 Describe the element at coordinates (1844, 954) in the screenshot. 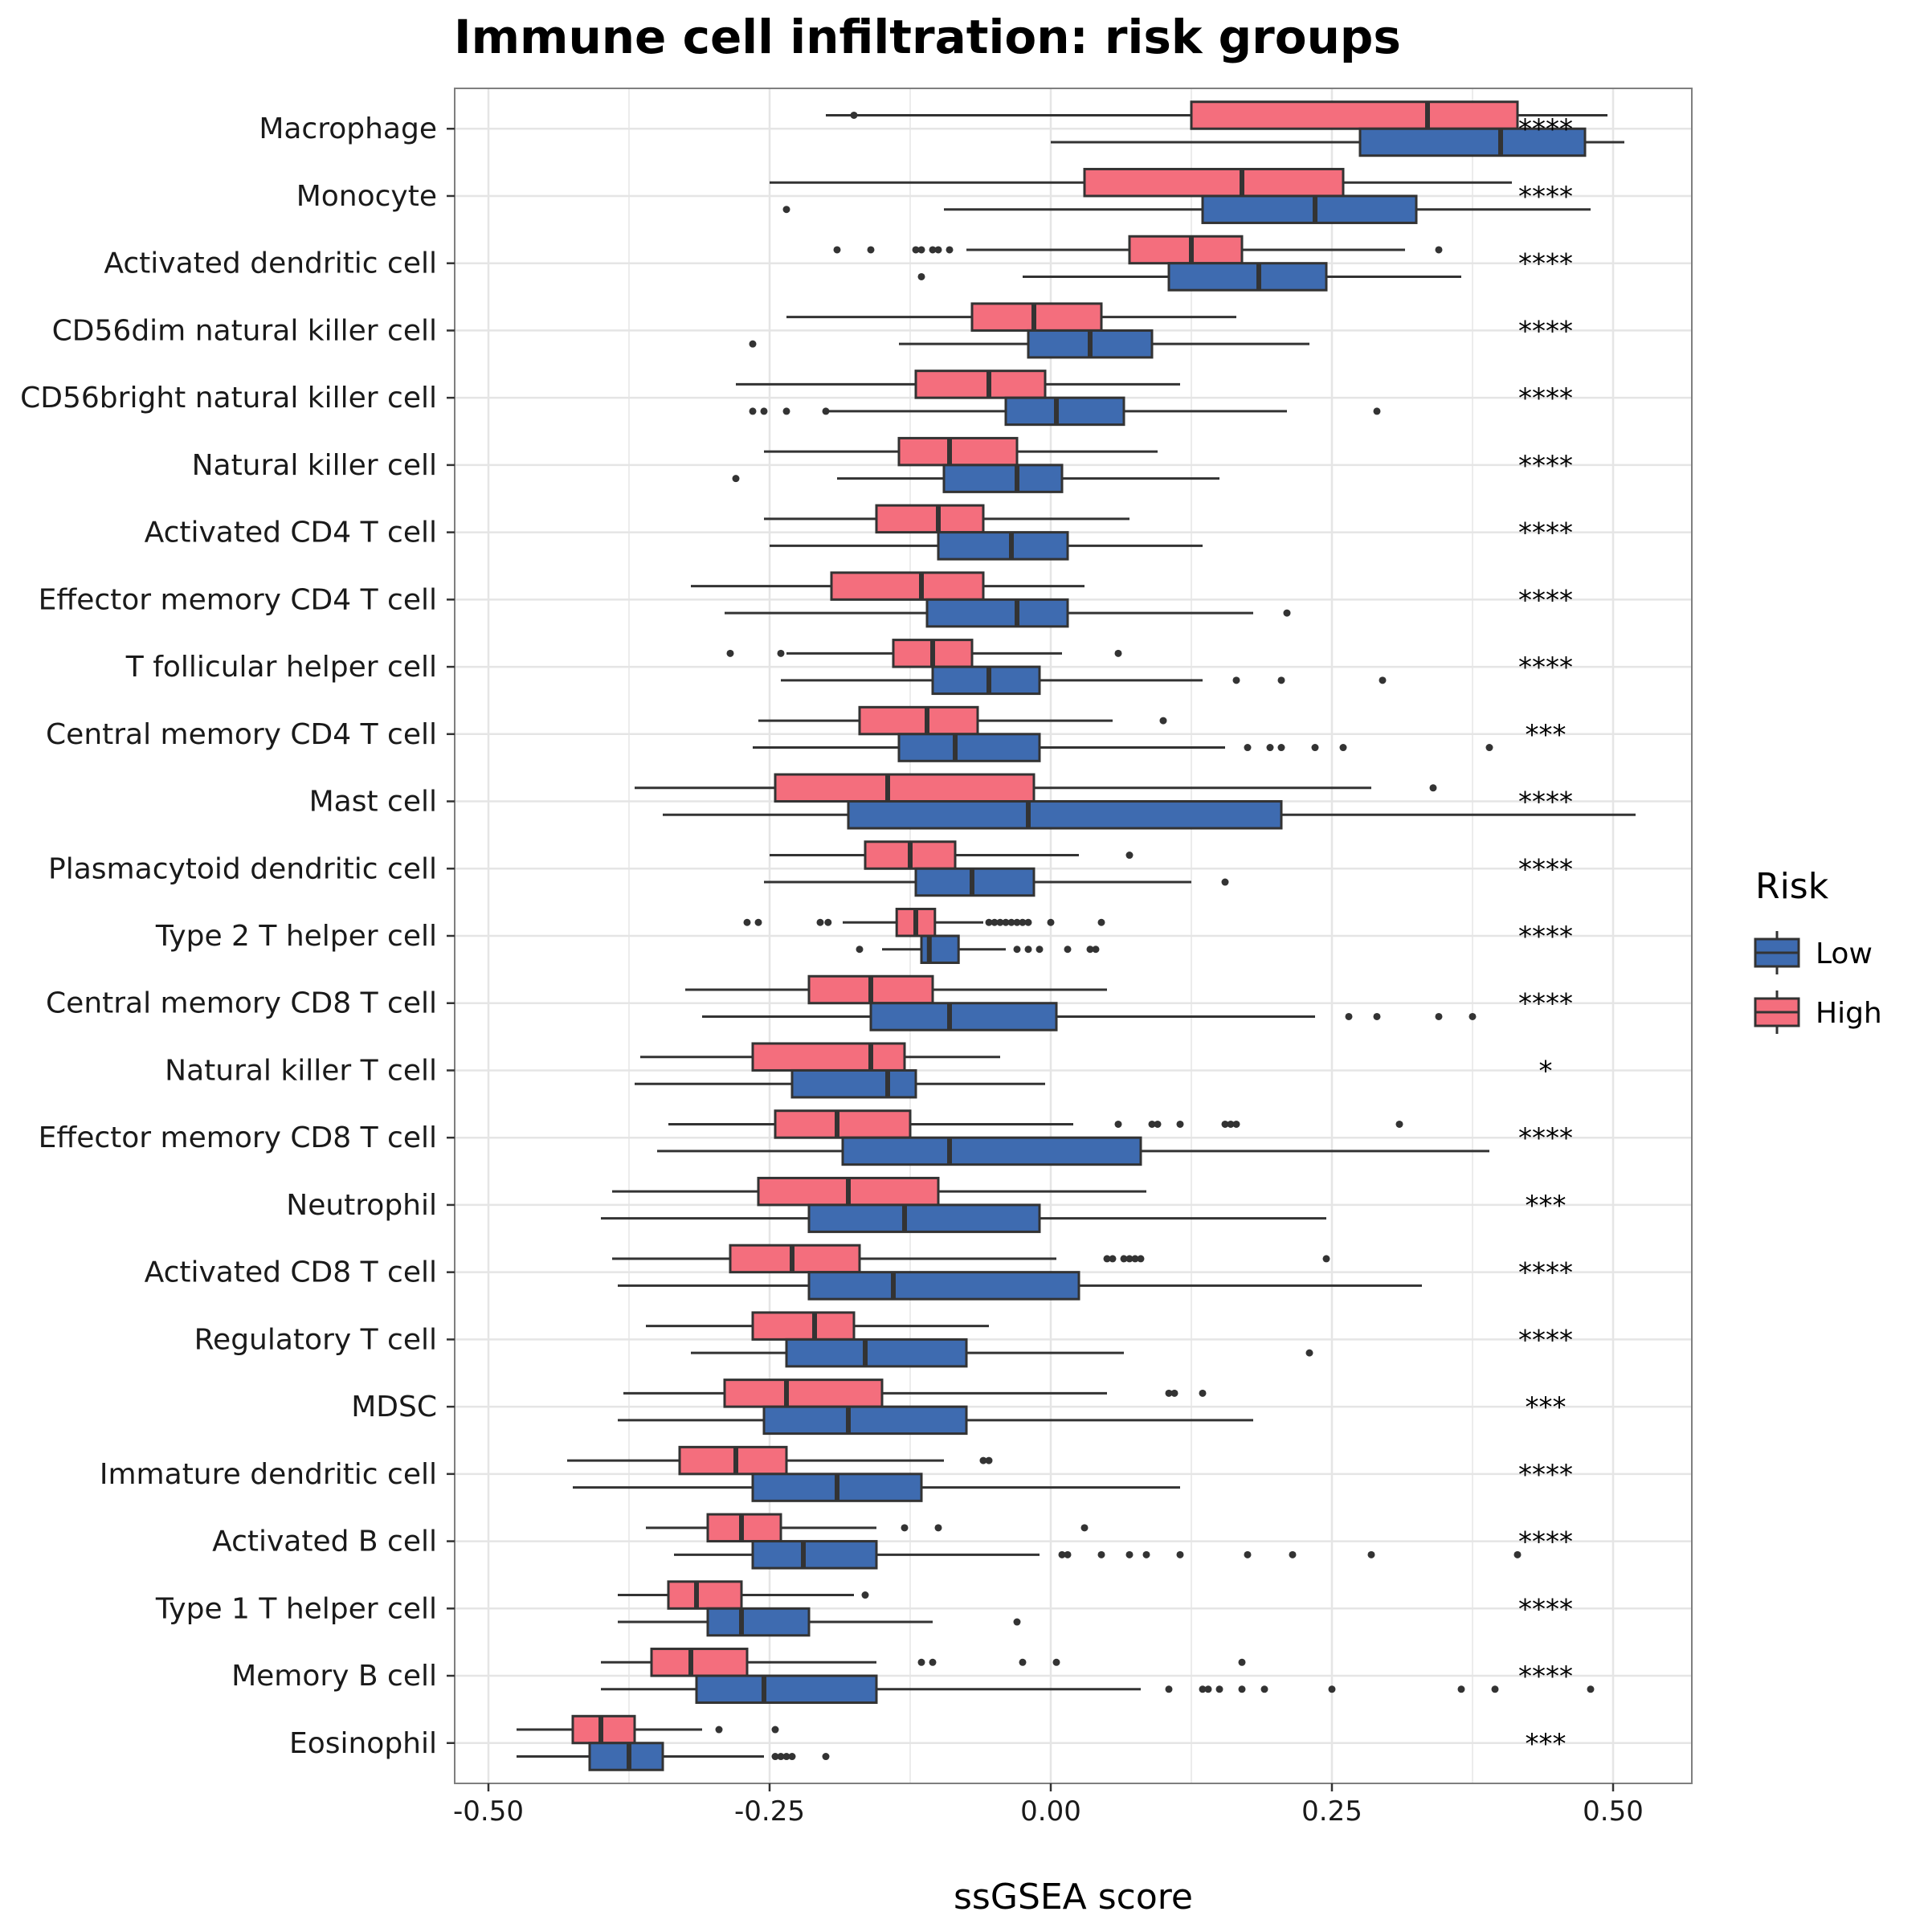

I see `legend-label: Low` at that location.